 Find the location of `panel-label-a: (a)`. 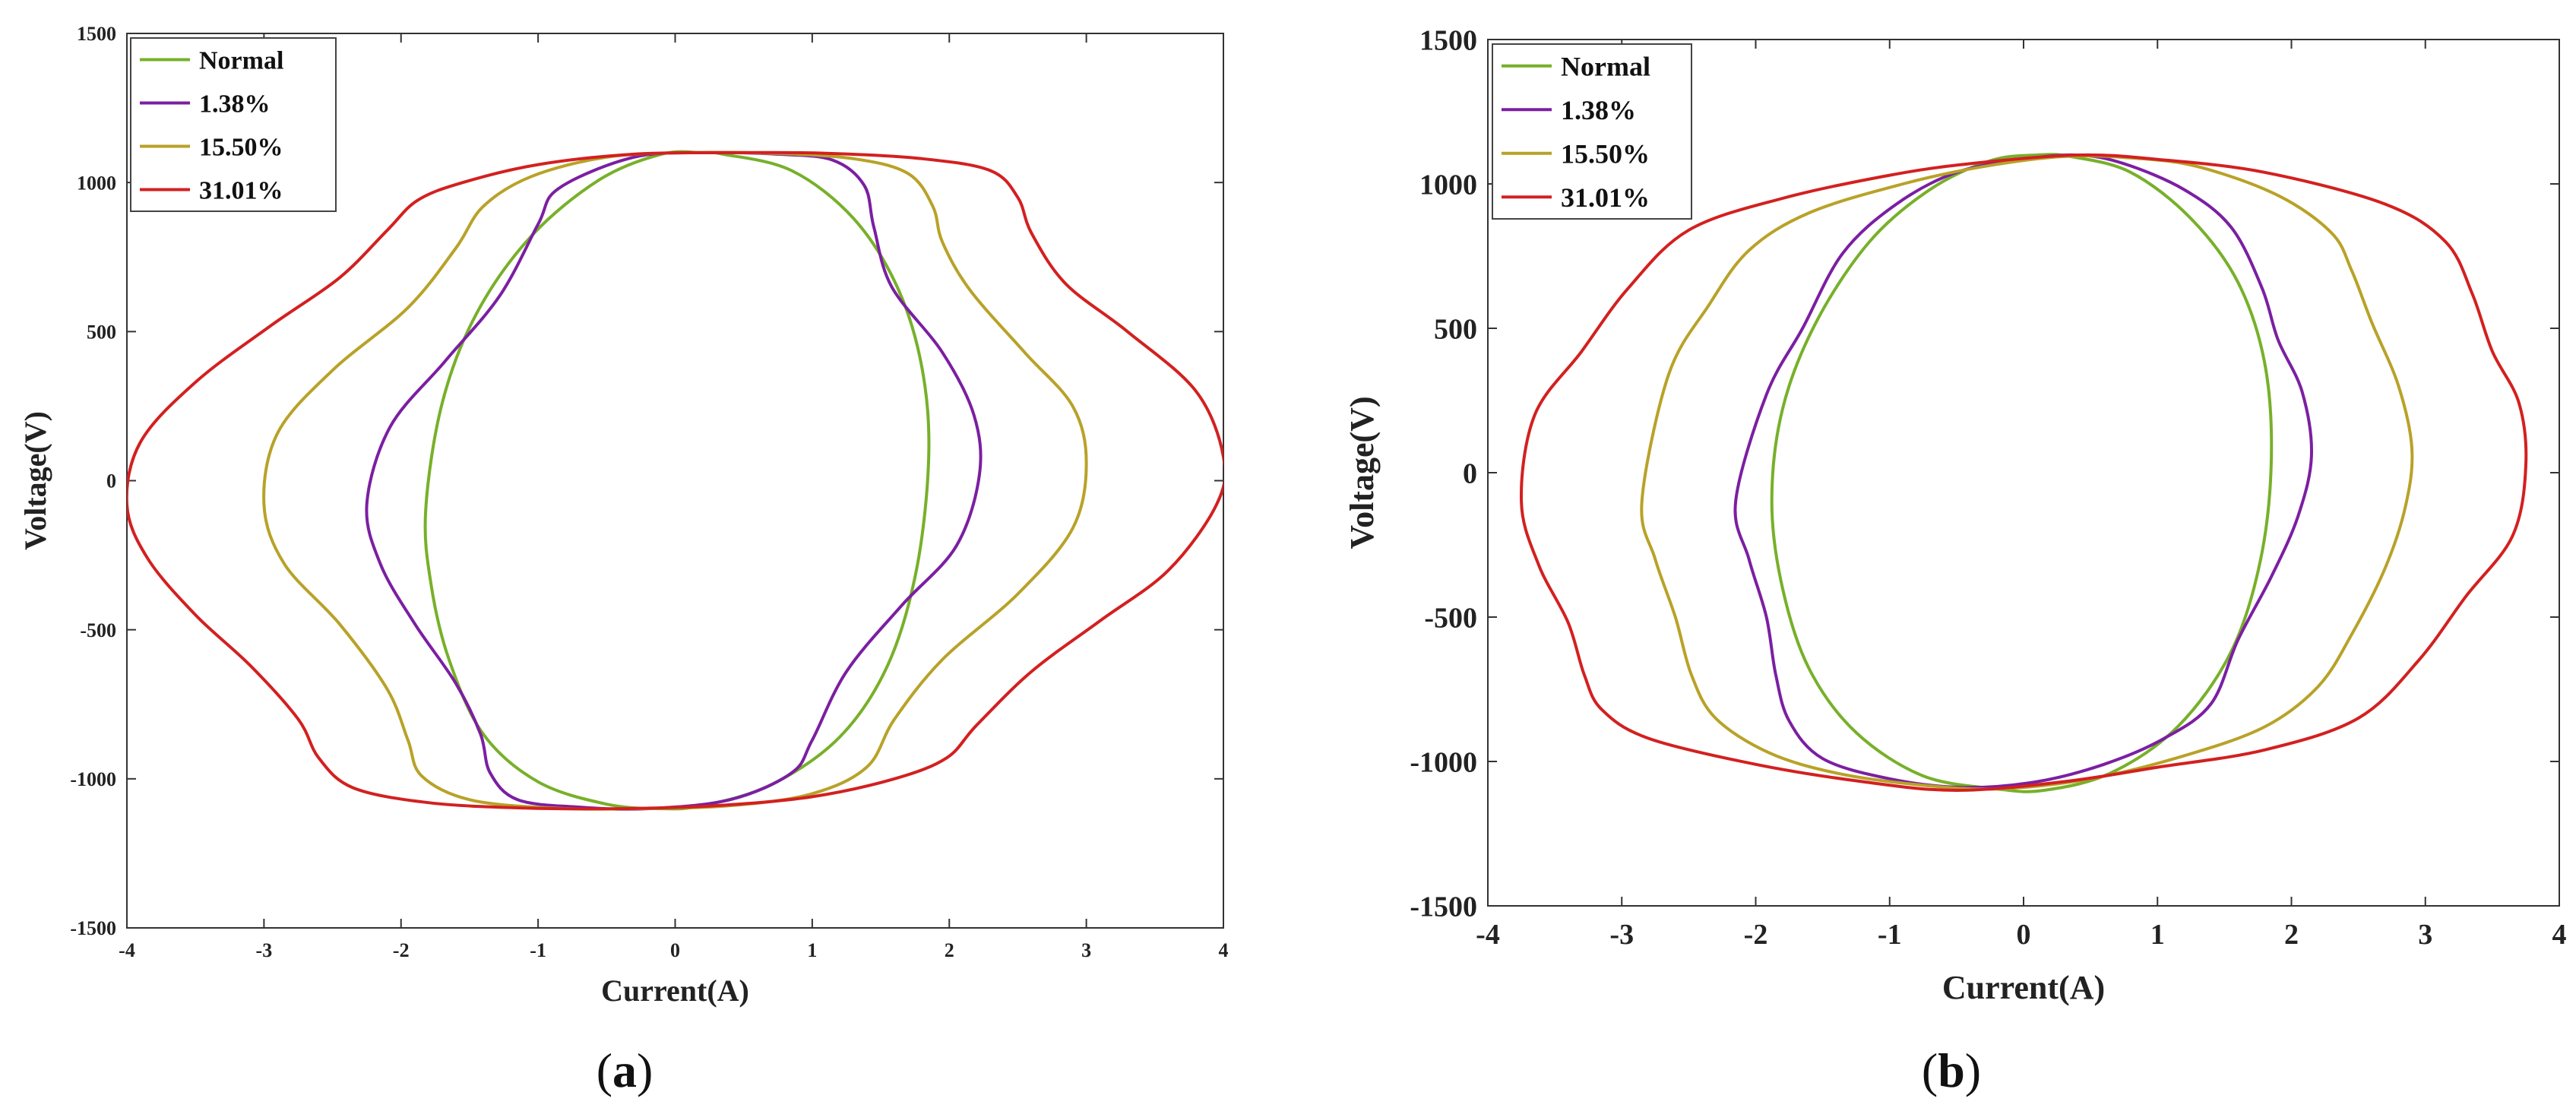

panel-label-a: (a) is located at coordinates (625, 1070).